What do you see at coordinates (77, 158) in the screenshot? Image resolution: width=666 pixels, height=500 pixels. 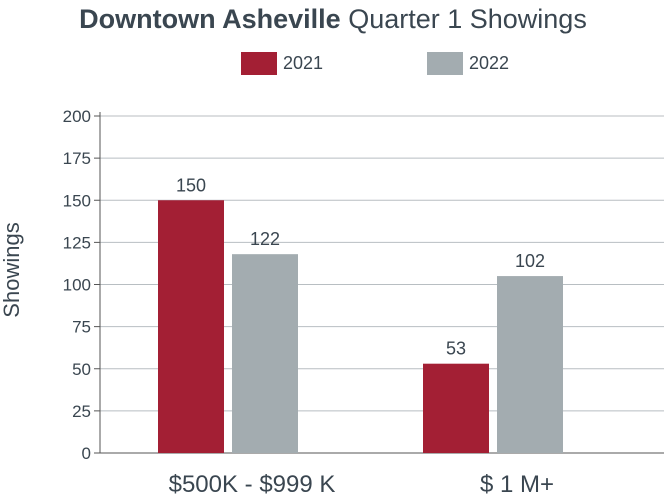 I see `y-tick-label-175: 175` at bounding box center [77, 158].